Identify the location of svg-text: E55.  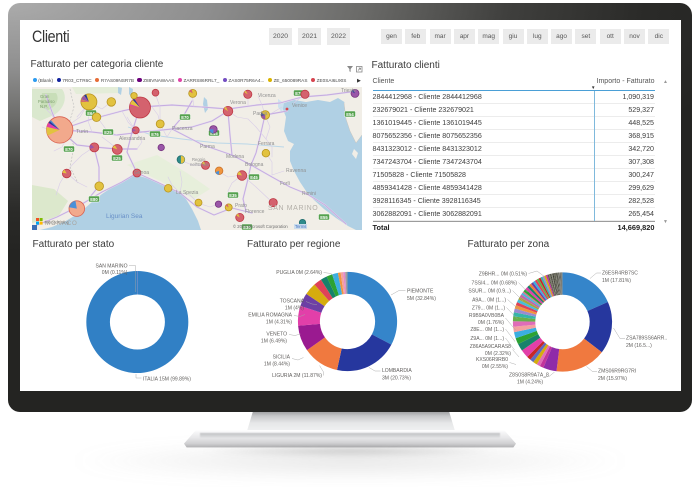
(324, 217).